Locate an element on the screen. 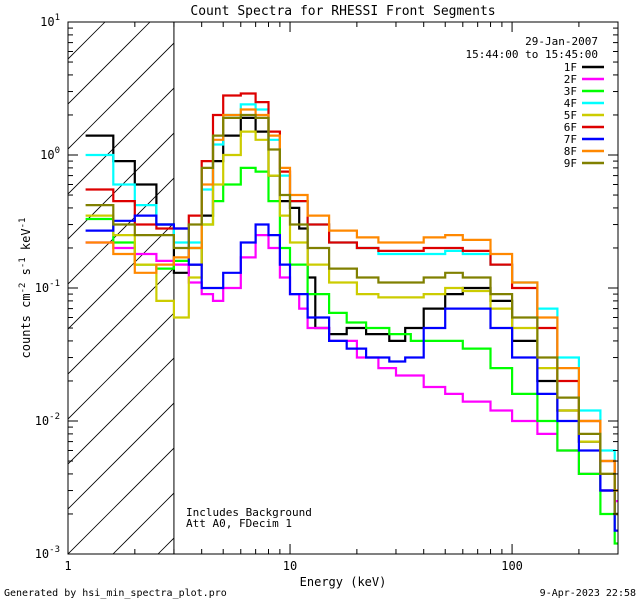  x-tick-label: 10 is located at coordinates (290, 566).